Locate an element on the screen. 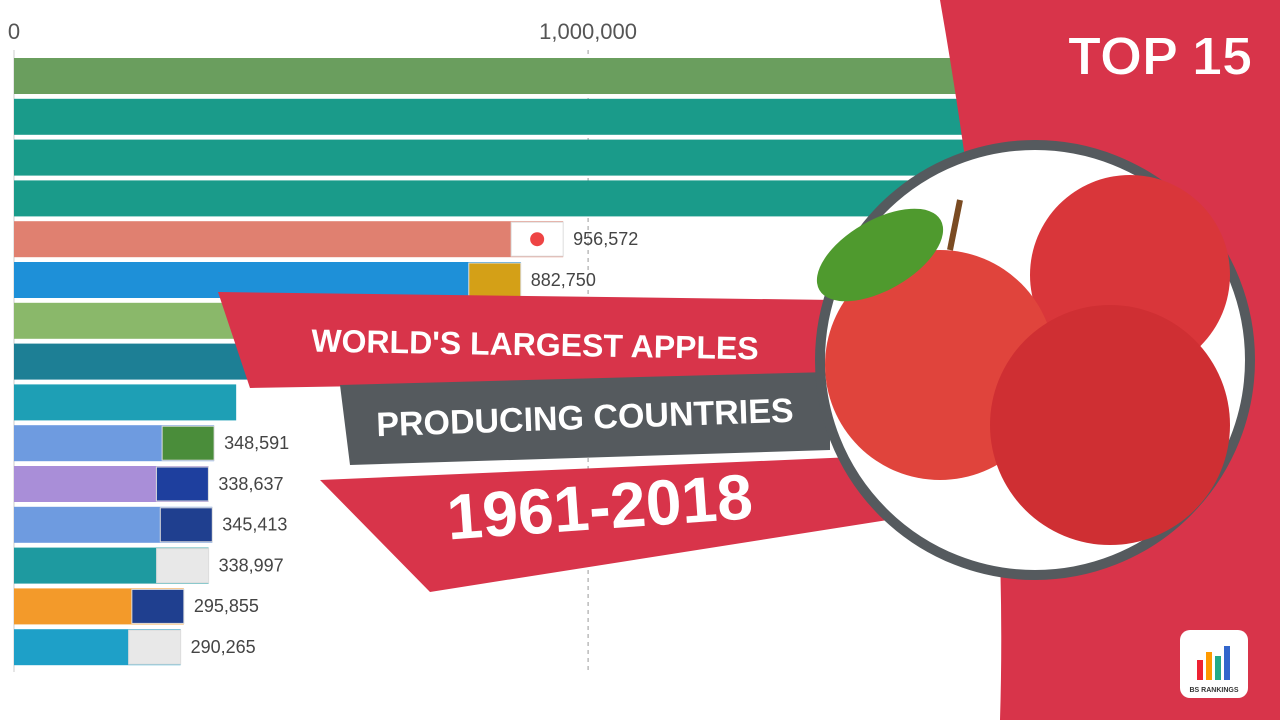 This screenshot has height=720, width=1280. title: WORLD'S LARGEST APPLES is located at coordinates (535, 345).